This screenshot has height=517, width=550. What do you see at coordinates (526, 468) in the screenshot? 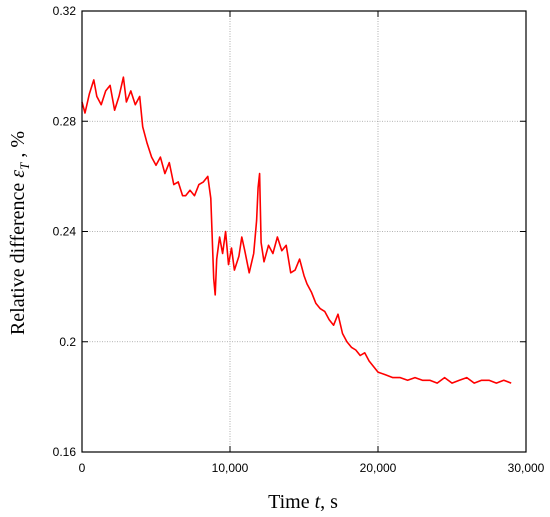
I see `x-tick-label: 30,000` at bounding box center [526, 468].